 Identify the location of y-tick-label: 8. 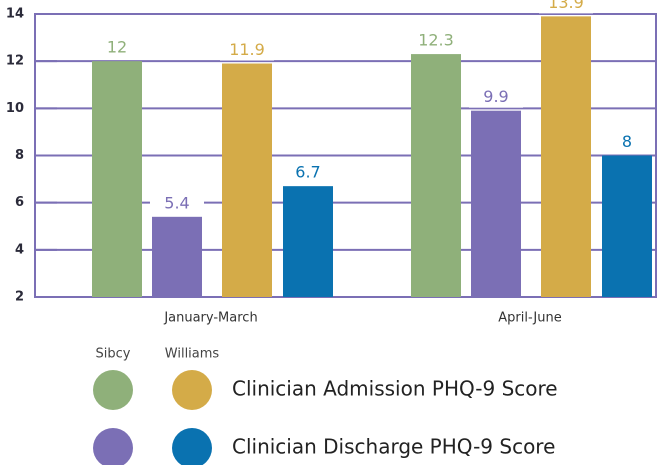
(19, 155).